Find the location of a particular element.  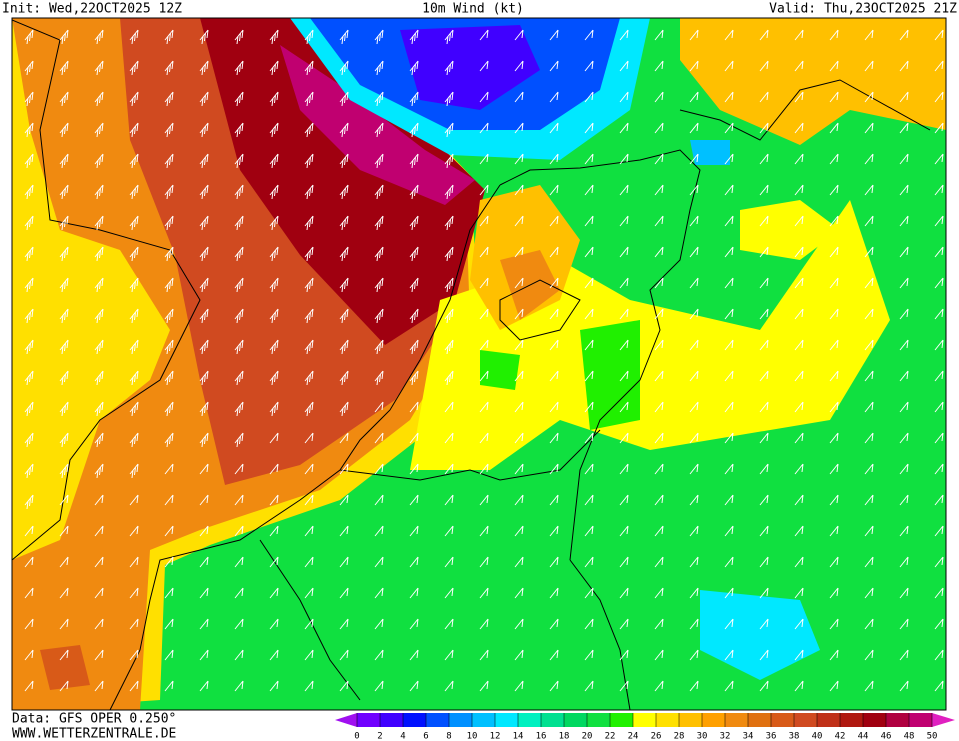

colorbar-label: 32 is located at coordinates (725, 736).